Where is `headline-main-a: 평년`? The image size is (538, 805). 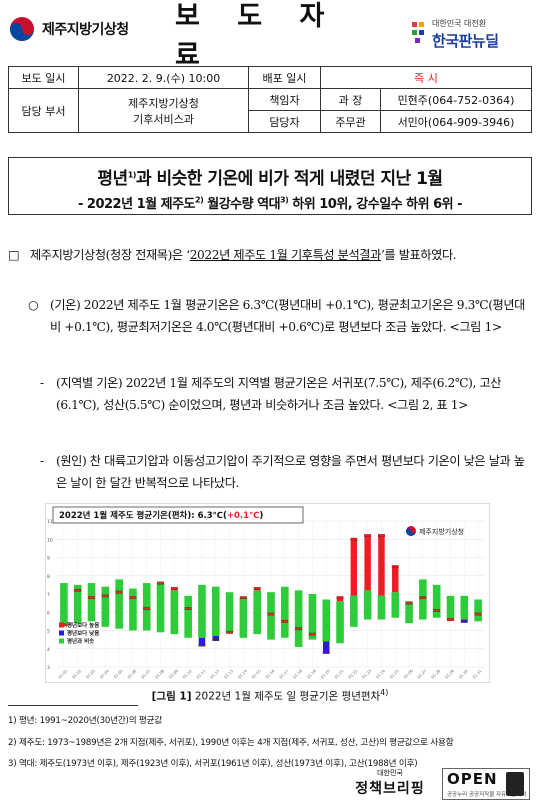 headline-main-a: 평년 is located at coordinates (112, 179).